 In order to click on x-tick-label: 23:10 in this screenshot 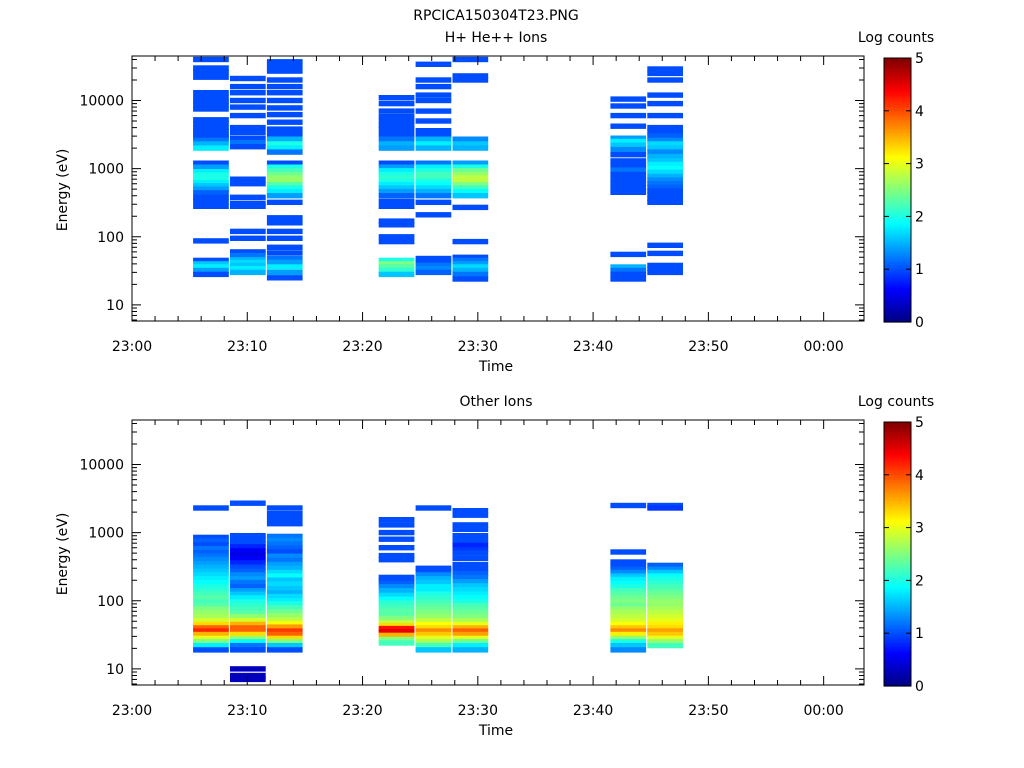, I will do `click(247, 711)`.